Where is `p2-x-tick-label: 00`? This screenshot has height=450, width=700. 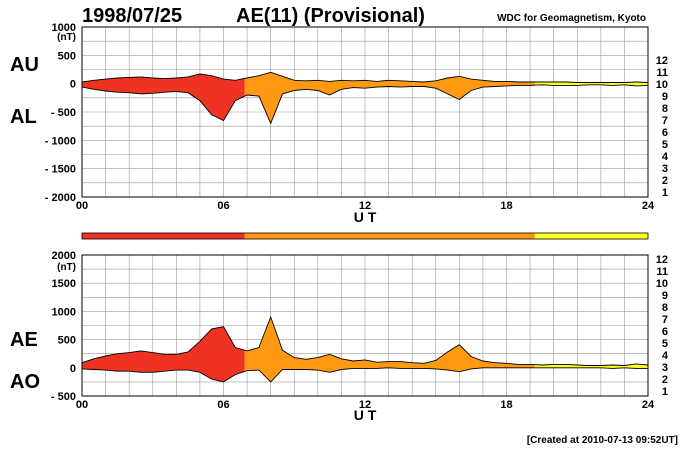
p2-x-tick-label: 00 is located at coordinates (82, 405).